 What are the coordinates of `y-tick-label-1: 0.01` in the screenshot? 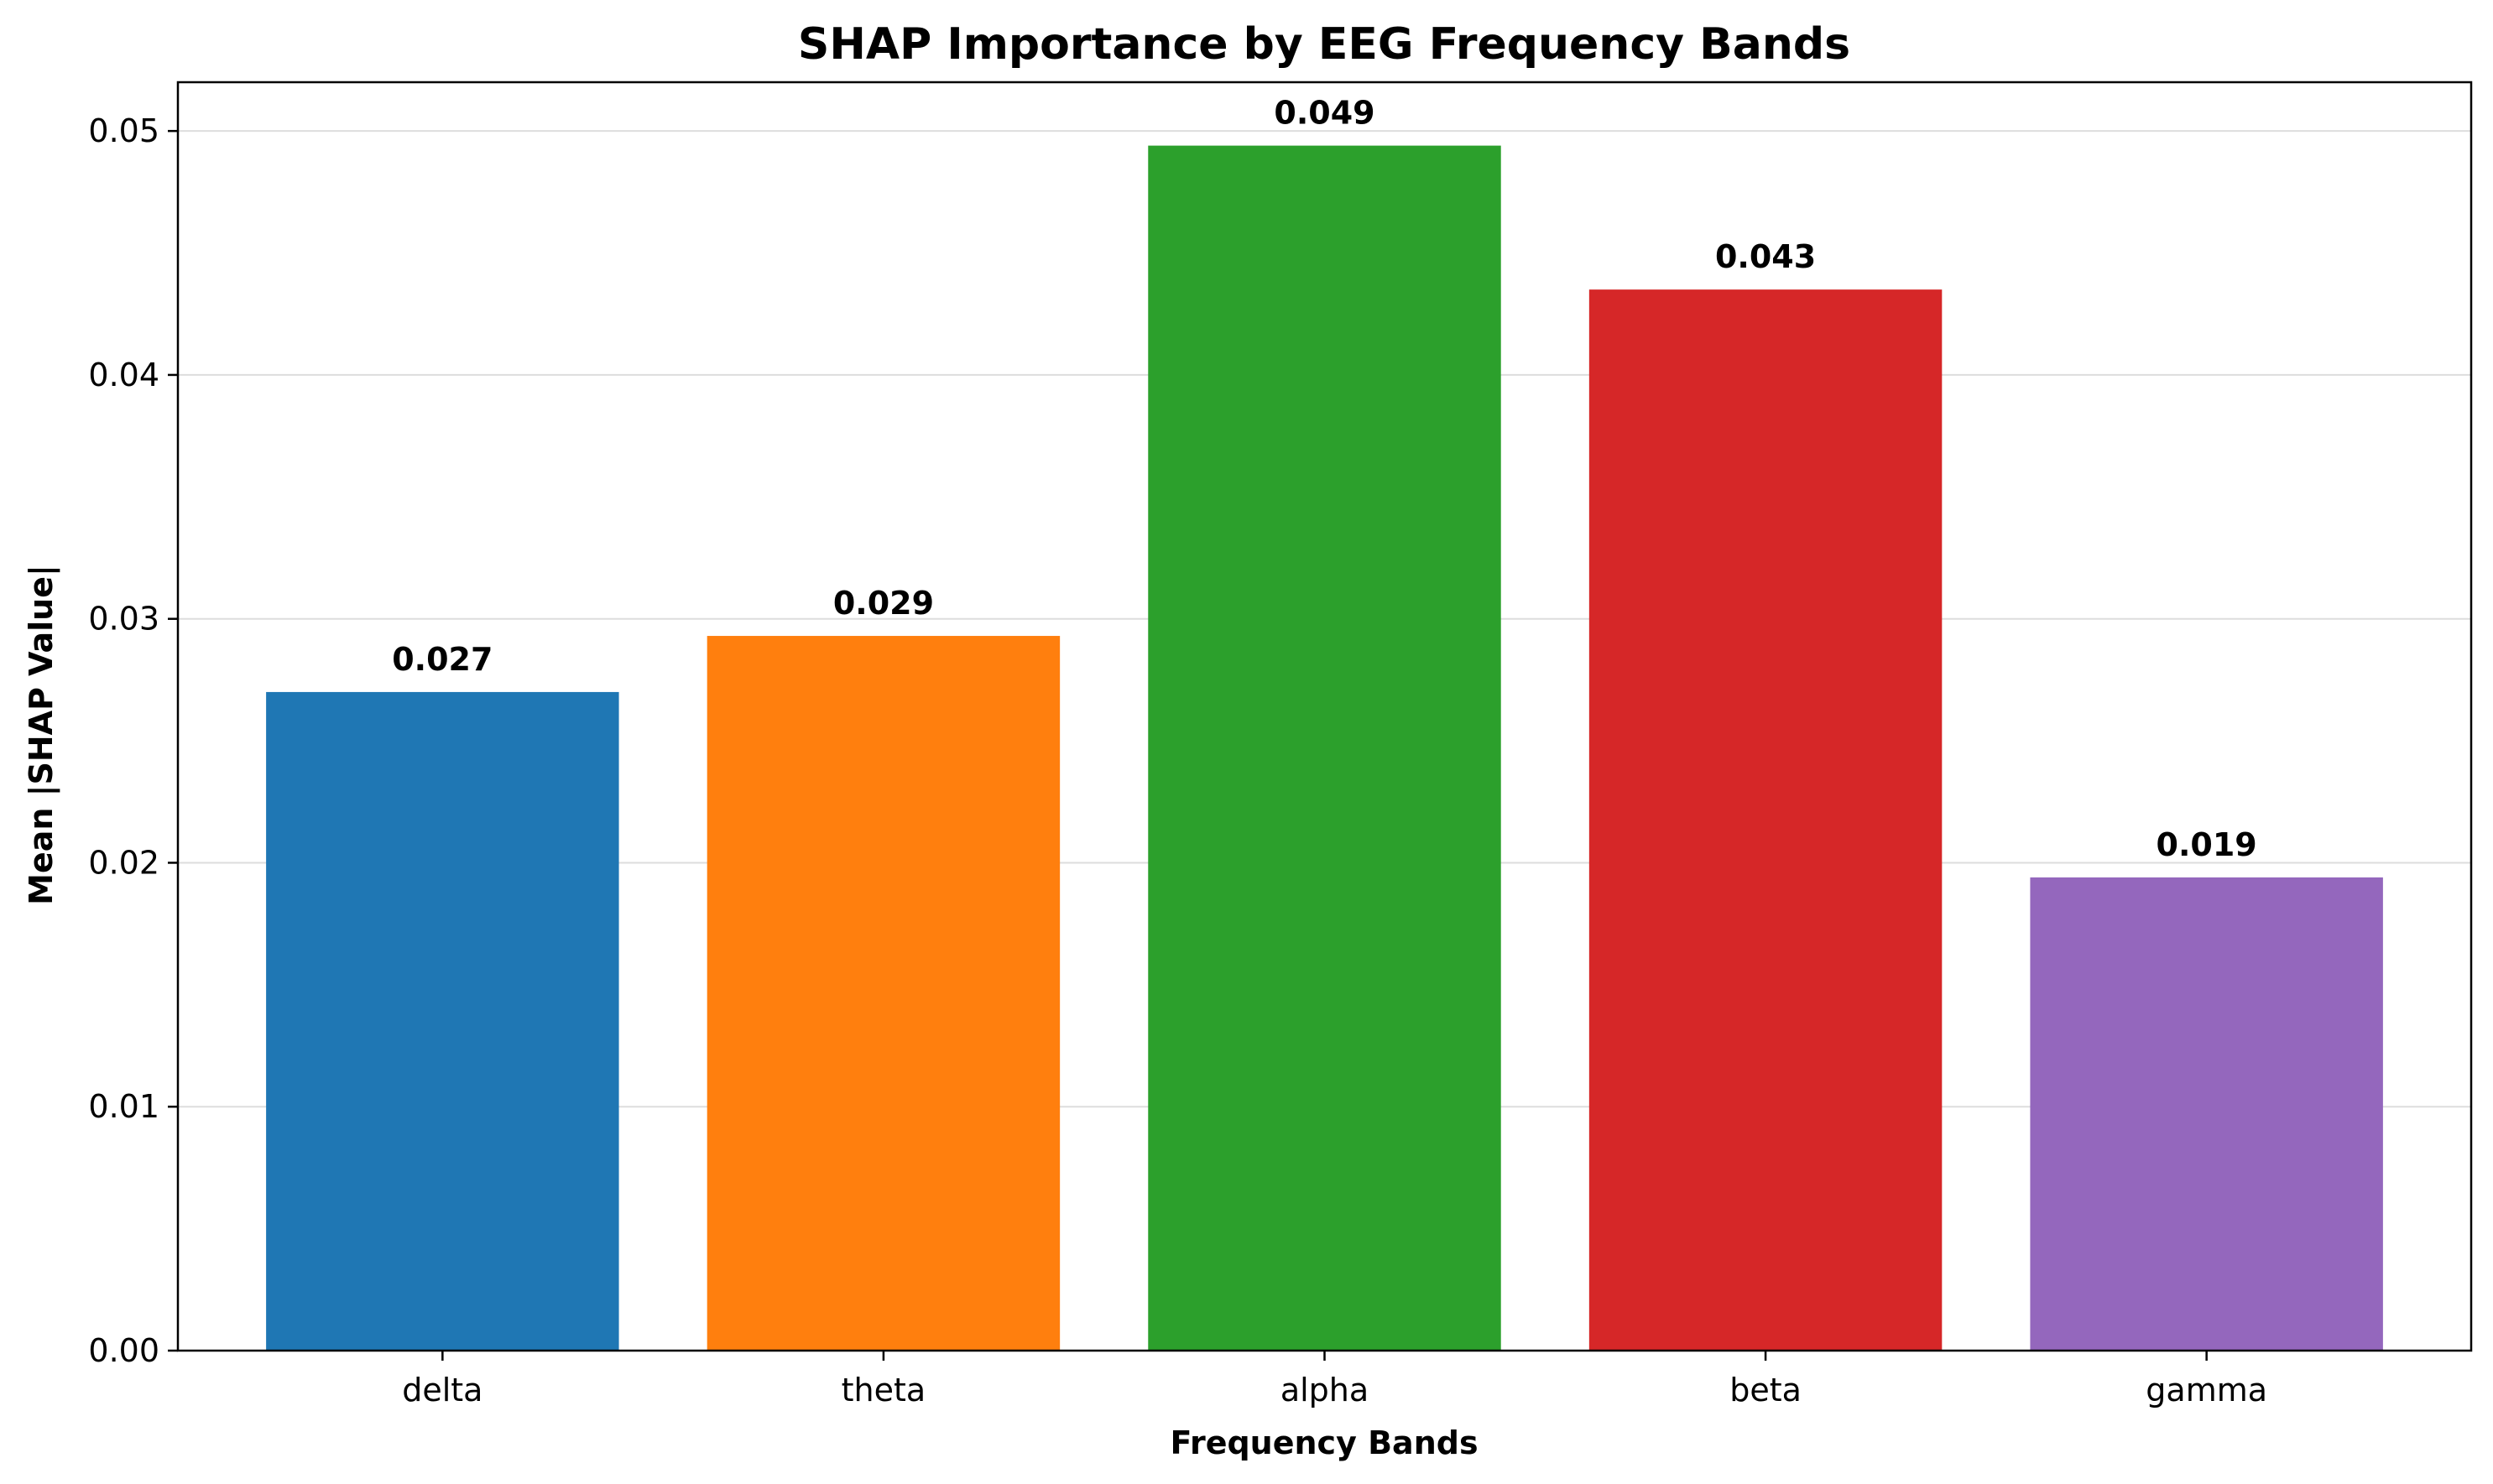 It's located at (123, 1106).